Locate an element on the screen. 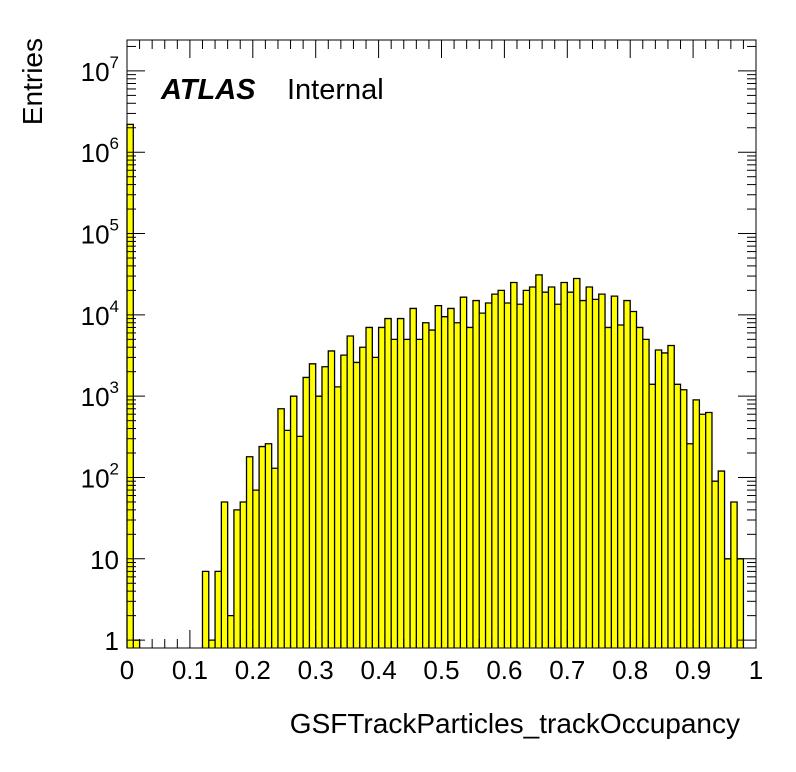 This screenshot has height=772, width=796. x-axis-label: GSFTrackParticles_trackOccupancy is located at coordinates (515, 723).